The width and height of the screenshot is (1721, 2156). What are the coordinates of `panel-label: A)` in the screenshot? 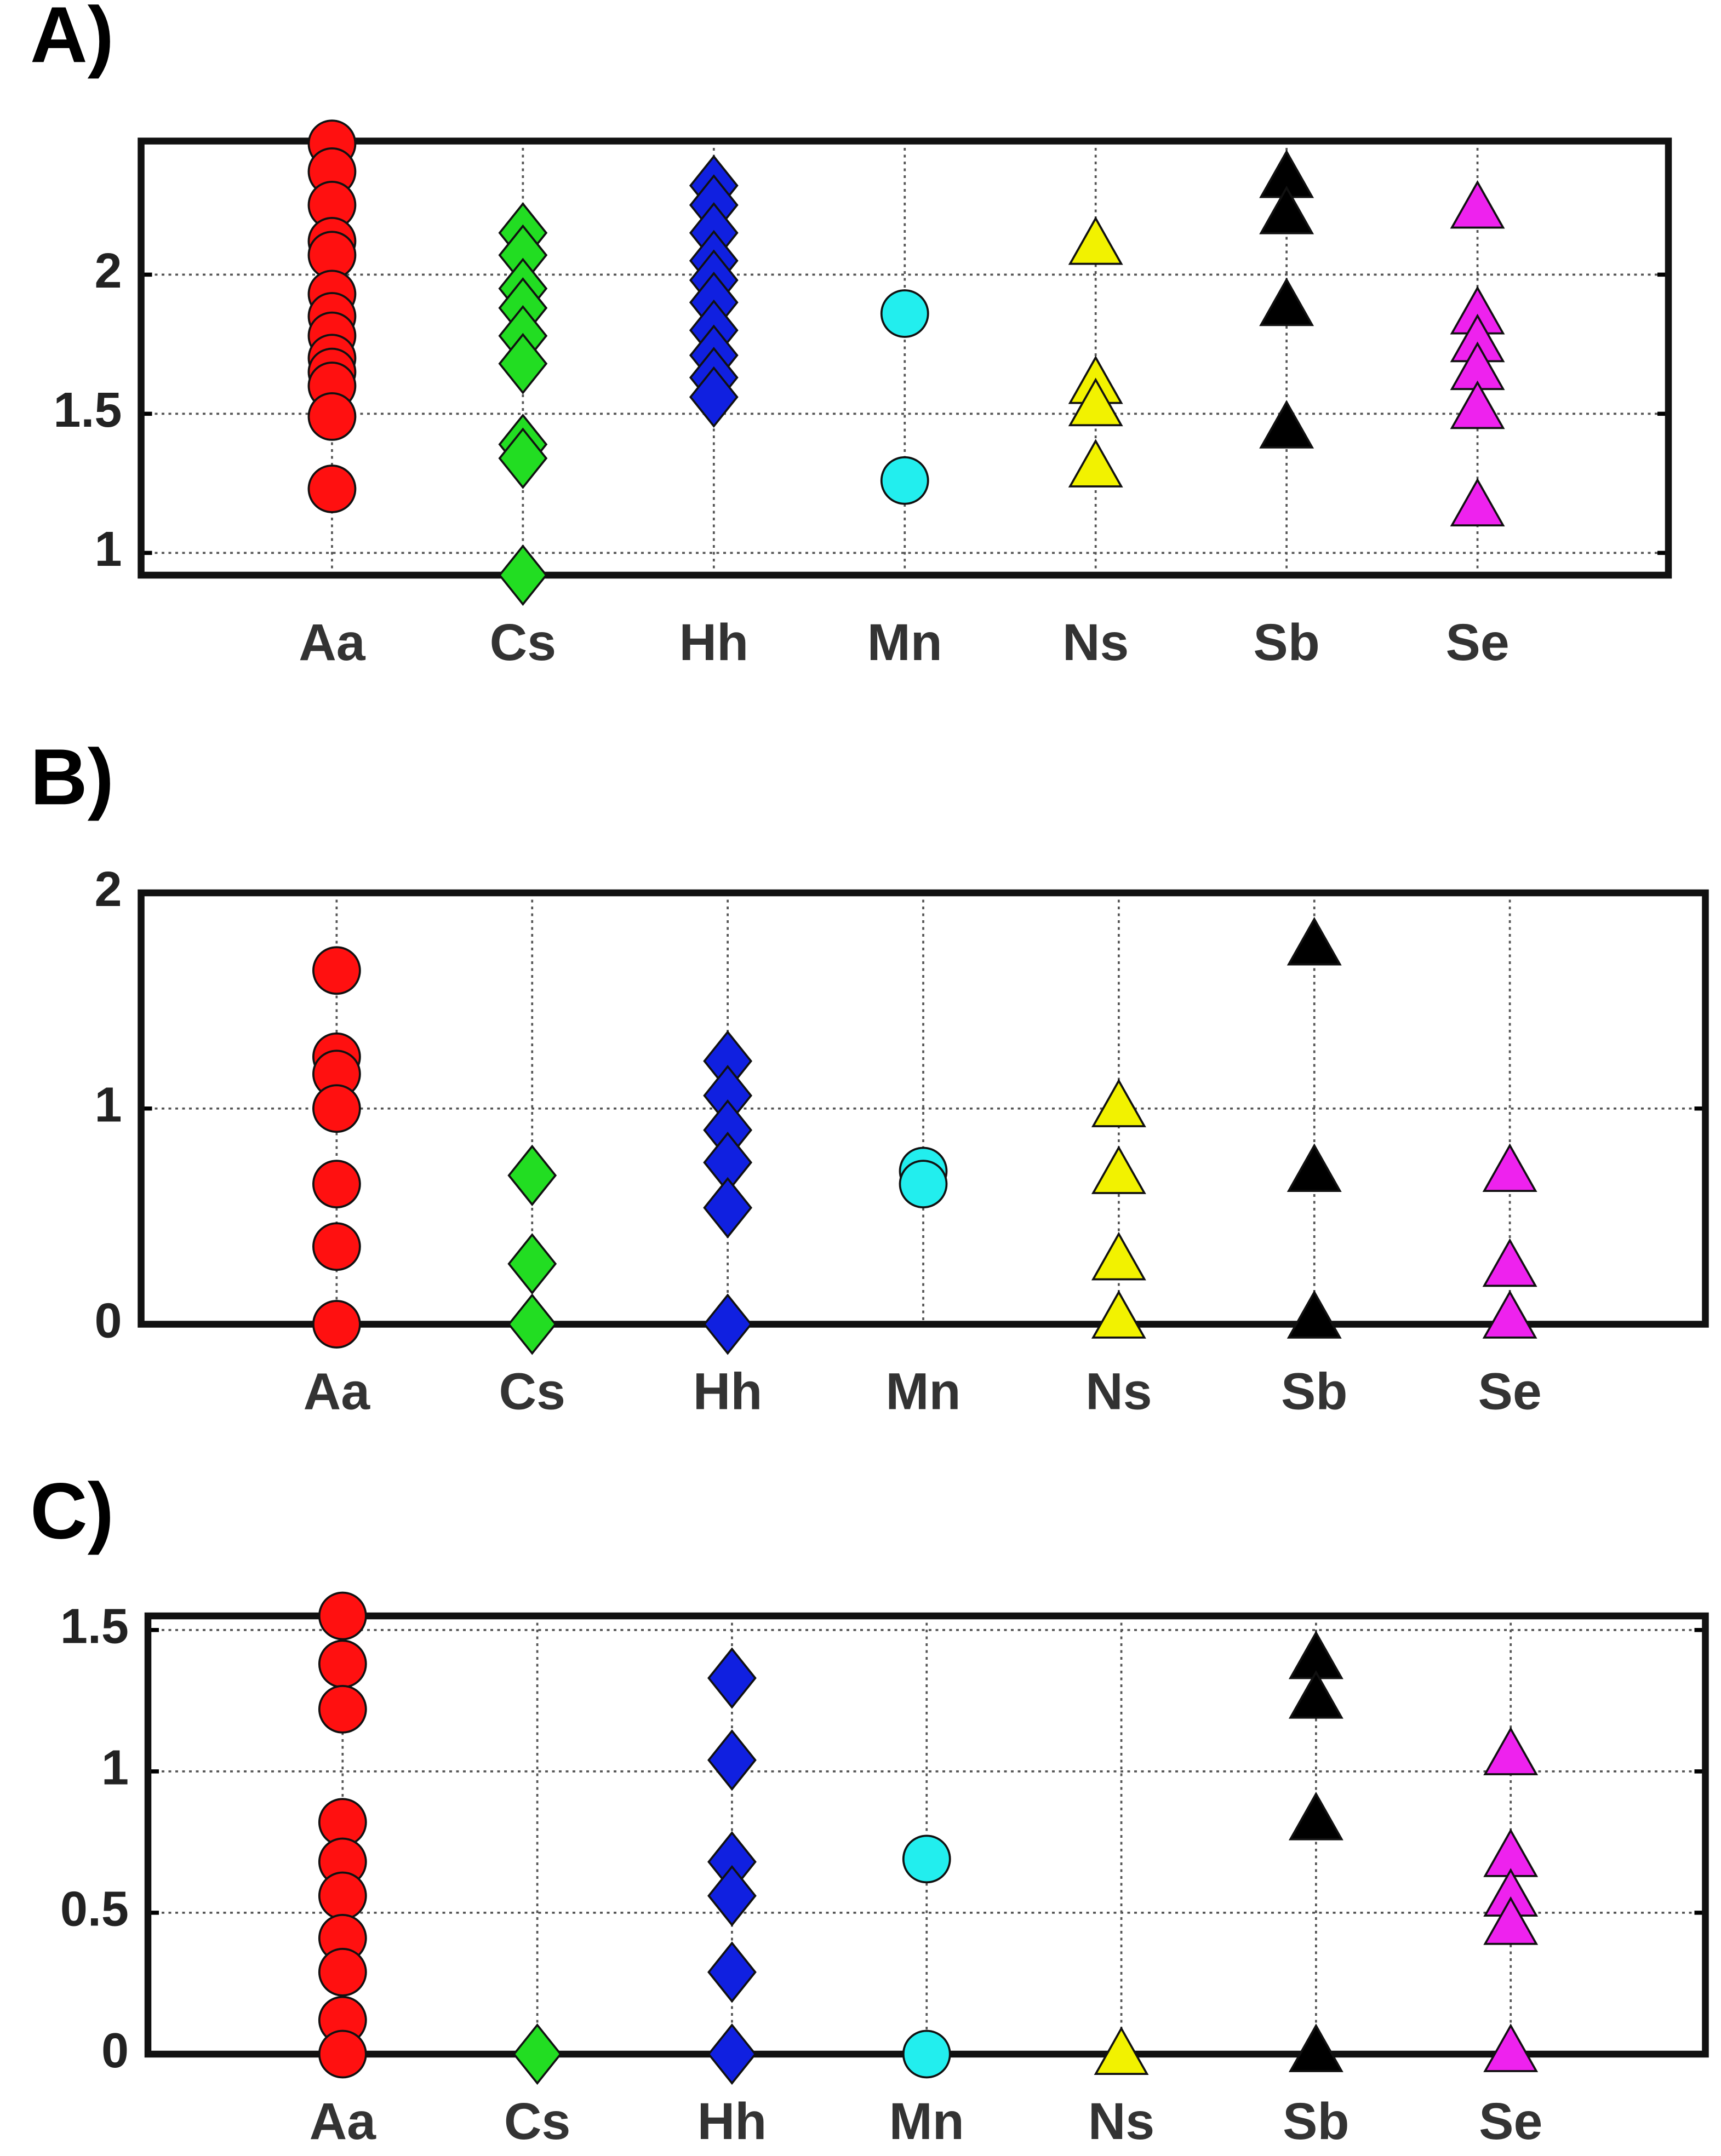 It's located at (72, 39).